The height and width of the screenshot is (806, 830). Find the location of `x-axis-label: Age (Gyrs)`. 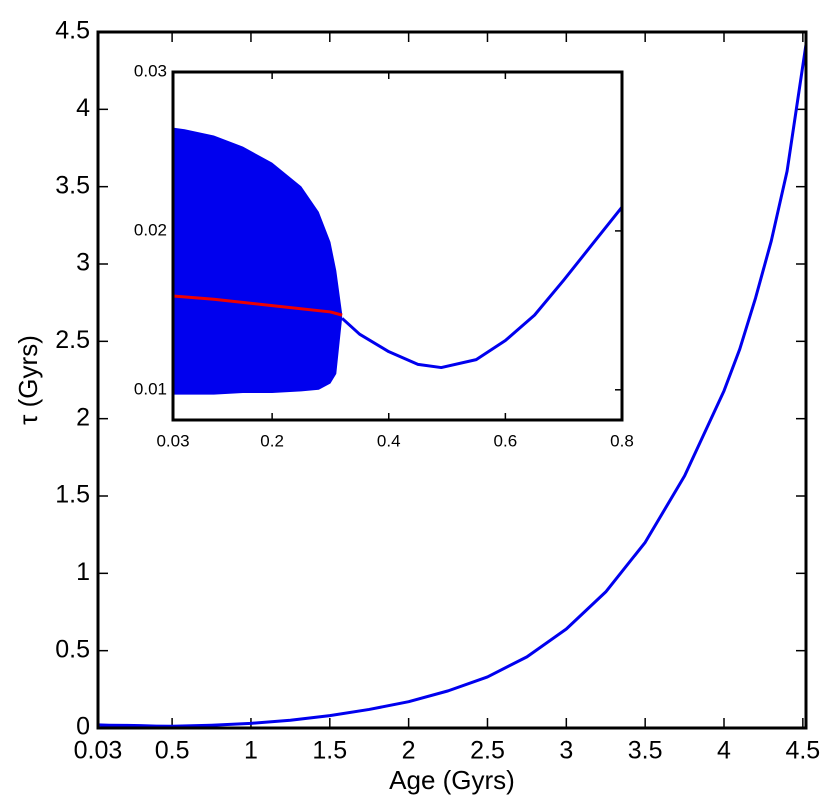

x-axis-label: Age (Gyrs) is located at coordinates (452, 780).